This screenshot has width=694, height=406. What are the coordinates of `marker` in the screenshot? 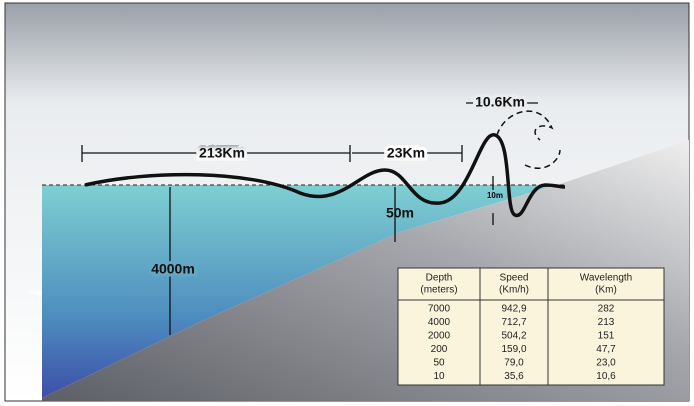 It's located at (35, 293).